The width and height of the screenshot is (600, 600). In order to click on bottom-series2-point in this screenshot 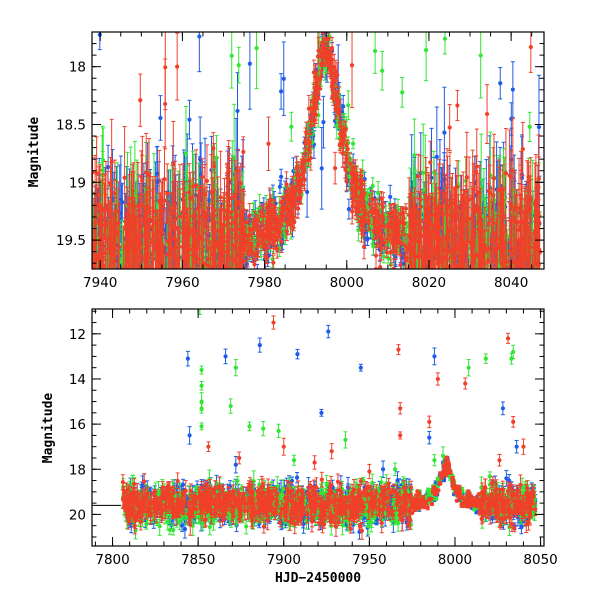, I will do `click(468, 492)`.